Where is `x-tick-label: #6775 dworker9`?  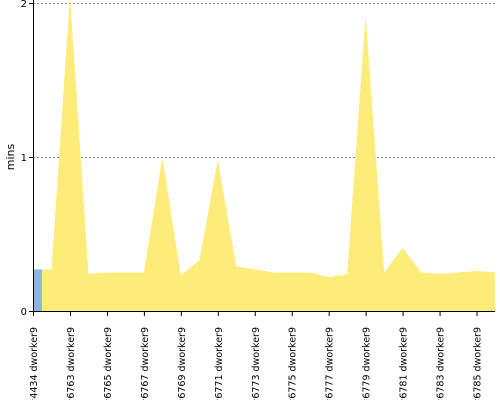 x-tick-label: #6775 dworker9 is located at coordinates (293, 363).